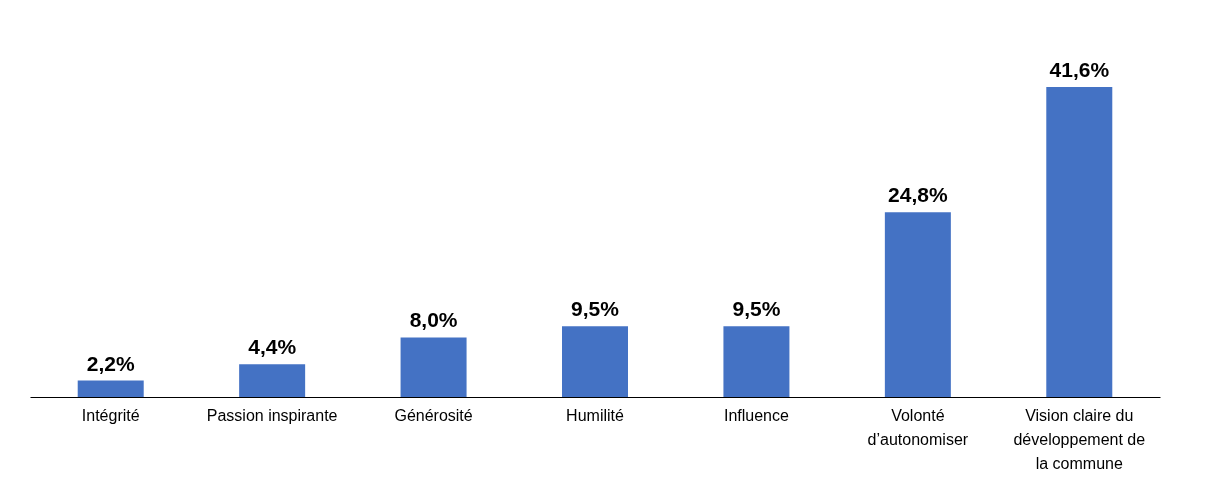 This screenshot has width=1205, height=501. Describe the element at coordinates (595, 415) in the screenshot. I see `x-tick-label: Humilité` at that location.